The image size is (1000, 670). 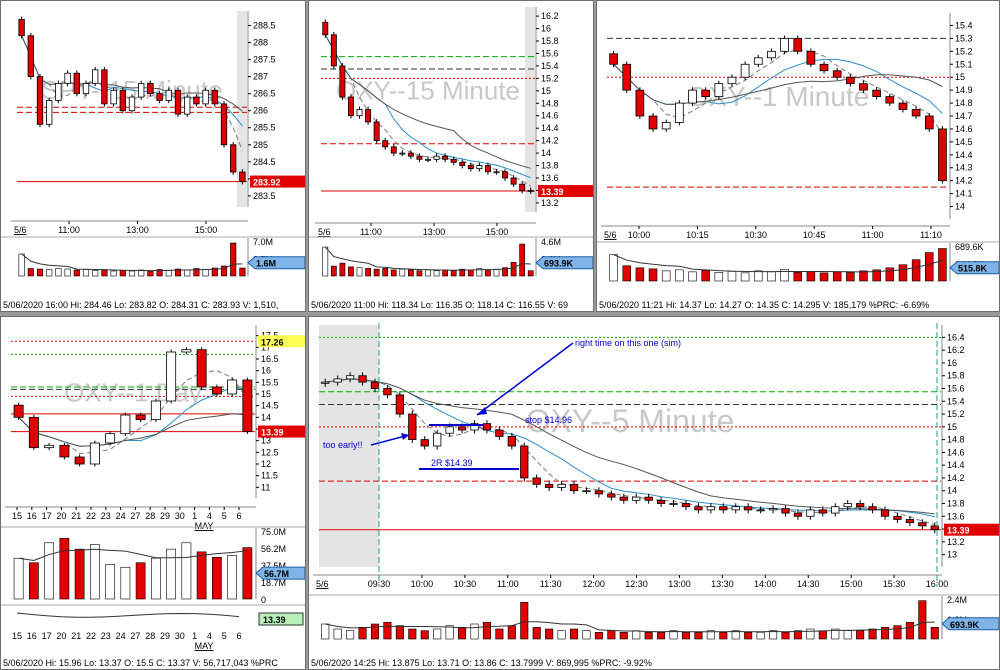 I want to click on last-price-label: 13.39, so click(x=552, y=192).